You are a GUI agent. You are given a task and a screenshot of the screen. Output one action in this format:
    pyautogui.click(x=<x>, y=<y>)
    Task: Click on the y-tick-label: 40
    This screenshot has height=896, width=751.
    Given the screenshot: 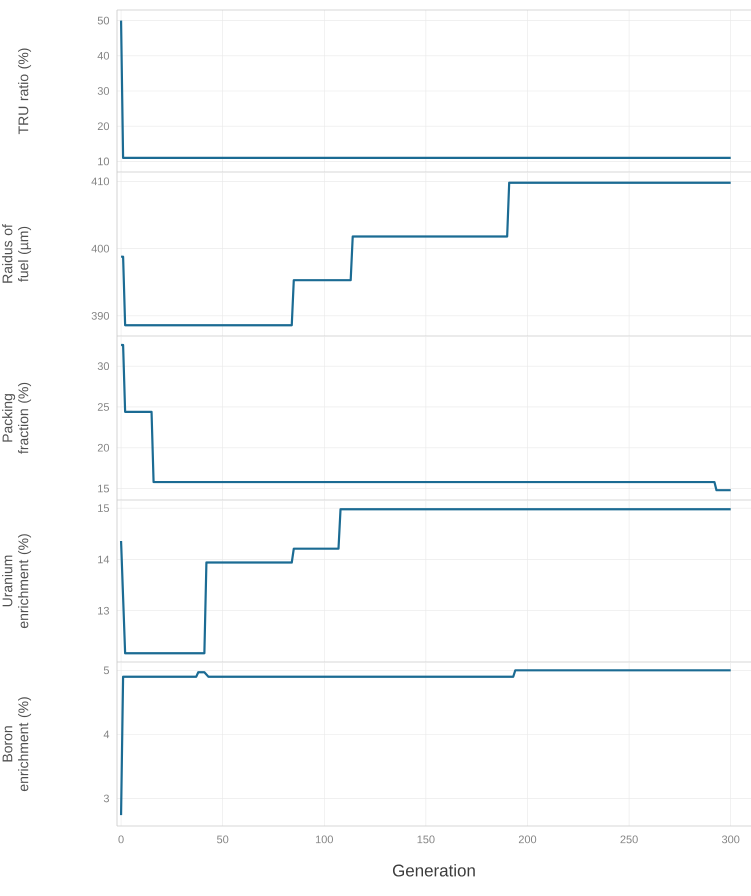 What is the action you would take?
    pyautogui.click(x=104, y=56)
    